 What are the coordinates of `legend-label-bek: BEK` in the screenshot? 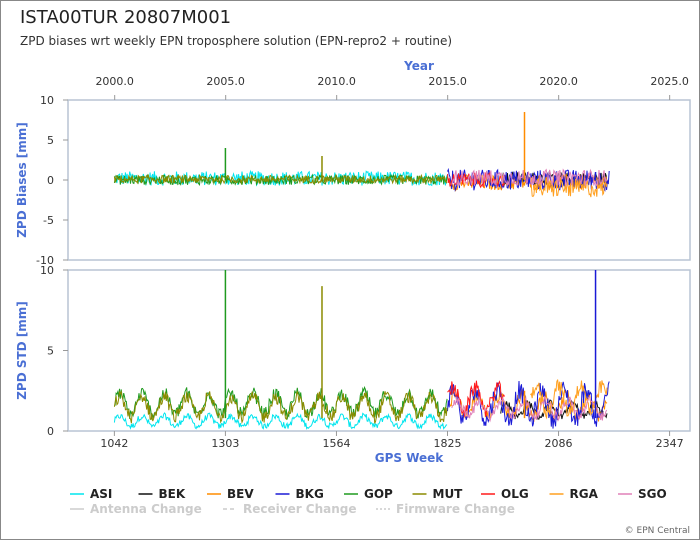 It's located at (172, 494).